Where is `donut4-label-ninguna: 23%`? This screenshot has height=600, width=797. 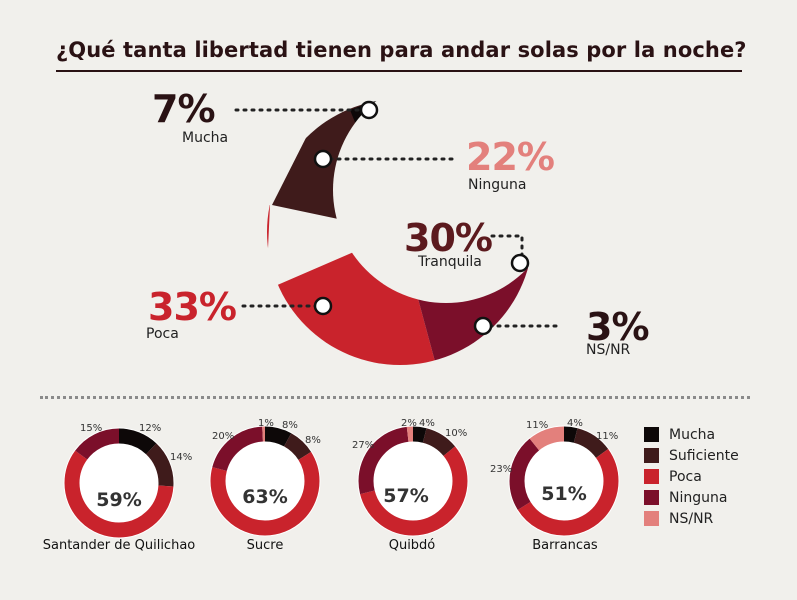 donut4-label-ninguna: 23% is located at coordinates (501, 469).